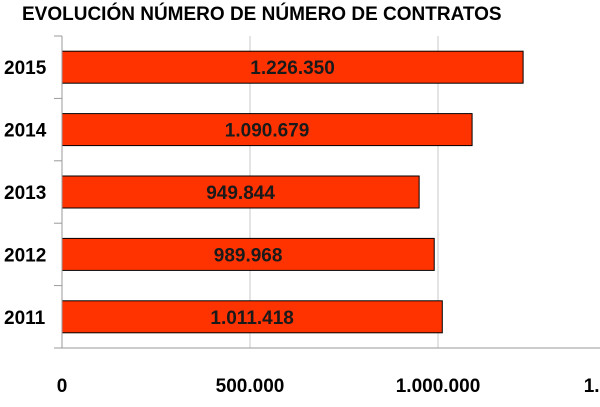 This screenshot has height=407, width=600. What do you see at coordinates (25, 68) in the screenshot?
I see `y-tick-label: 2015` at bounding box center [25, 68].